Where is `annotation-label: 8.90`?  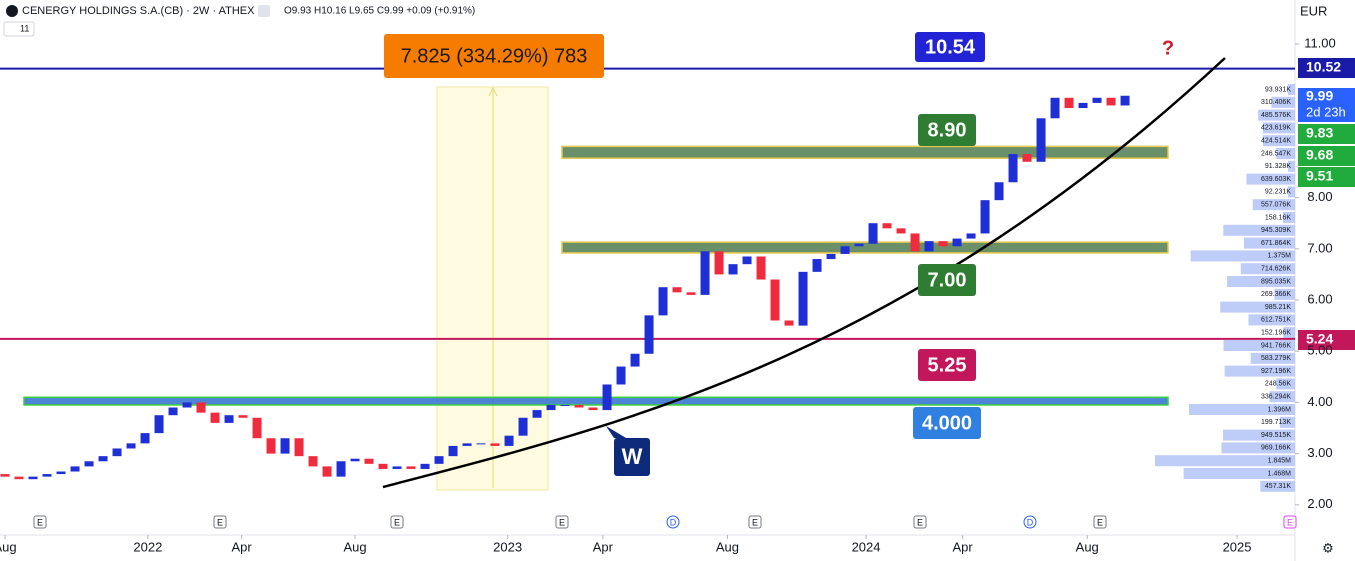
annotation-label: 8.90 is located at coordinates (947, 130).